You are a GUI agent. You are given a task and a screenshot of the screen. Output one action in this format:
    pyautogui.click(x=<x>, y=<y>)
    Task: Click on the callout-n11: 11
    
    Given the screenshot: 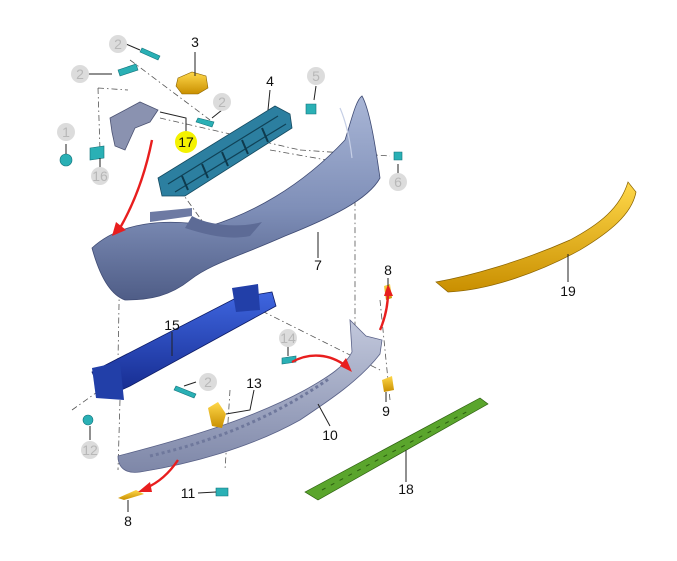 What is the action you would take?
    pyautogui.click(x=188, y=493)
    